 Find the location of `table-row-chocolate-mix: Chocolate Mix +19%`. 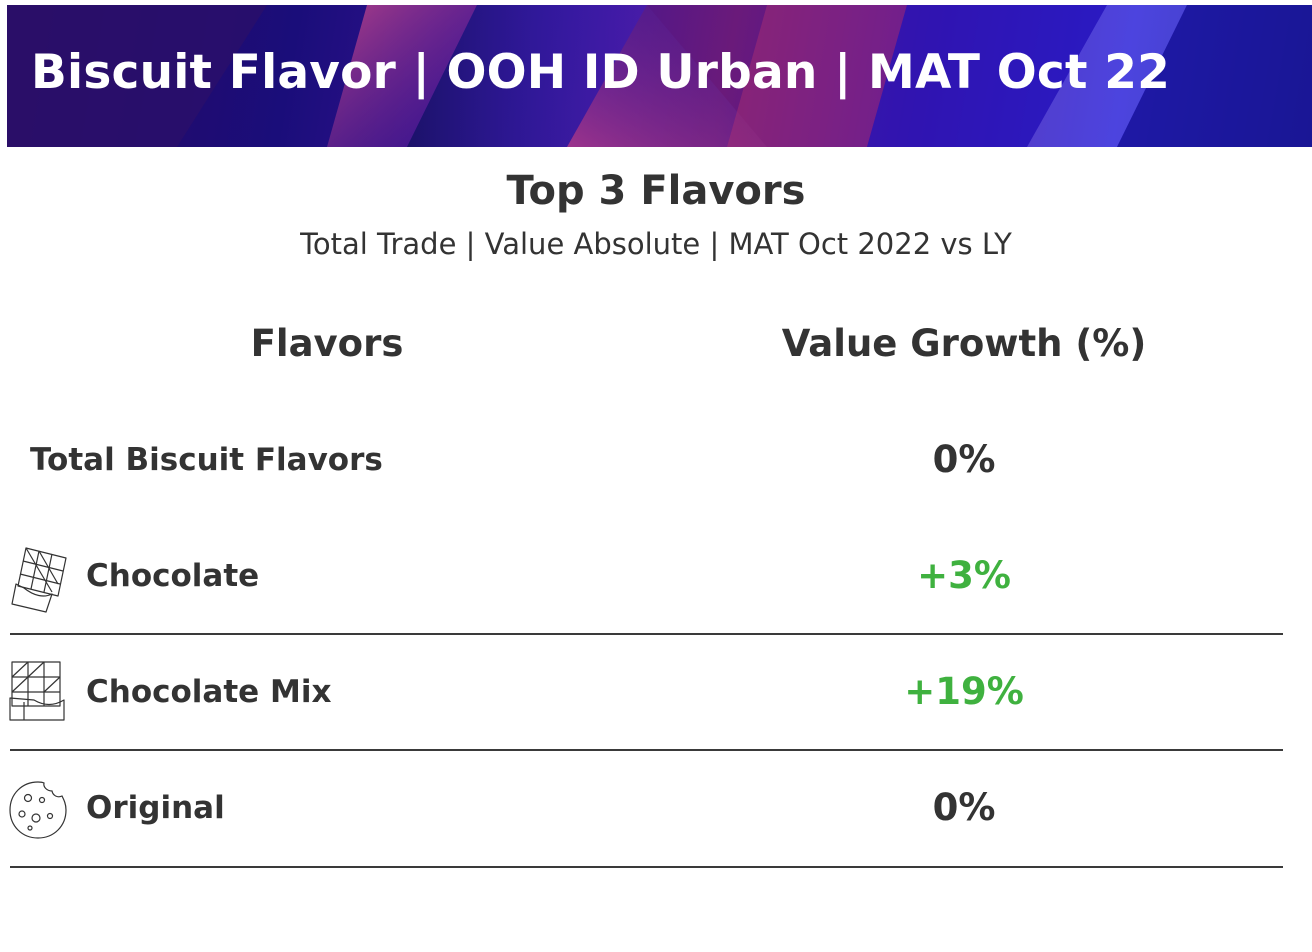

table-row-chocolate-mix: Chocolate Mix +19% is located at coordinates (656, 692).